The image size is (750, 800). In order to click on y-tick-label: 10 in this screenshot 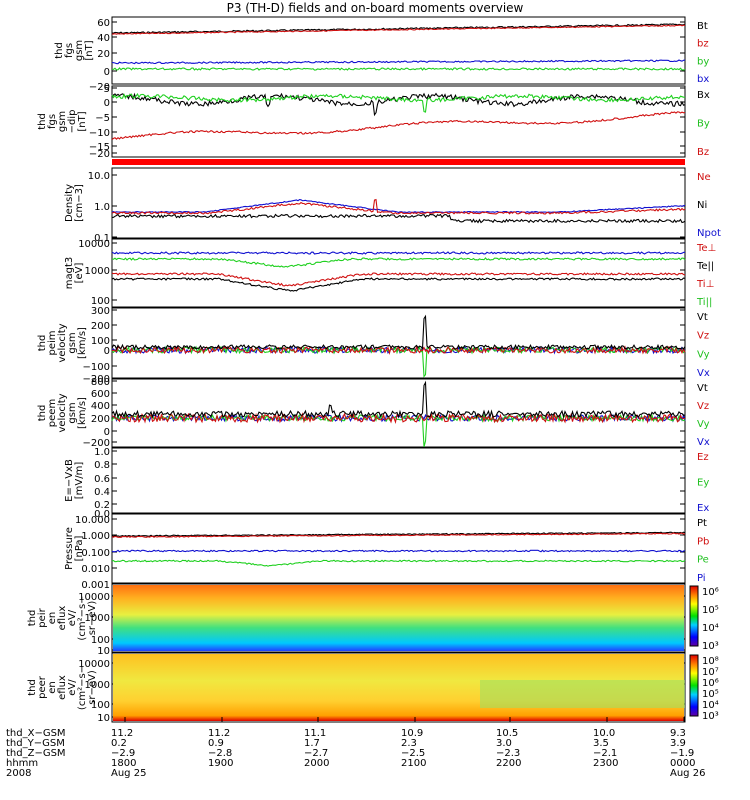, I will do `click(103, 651)`.